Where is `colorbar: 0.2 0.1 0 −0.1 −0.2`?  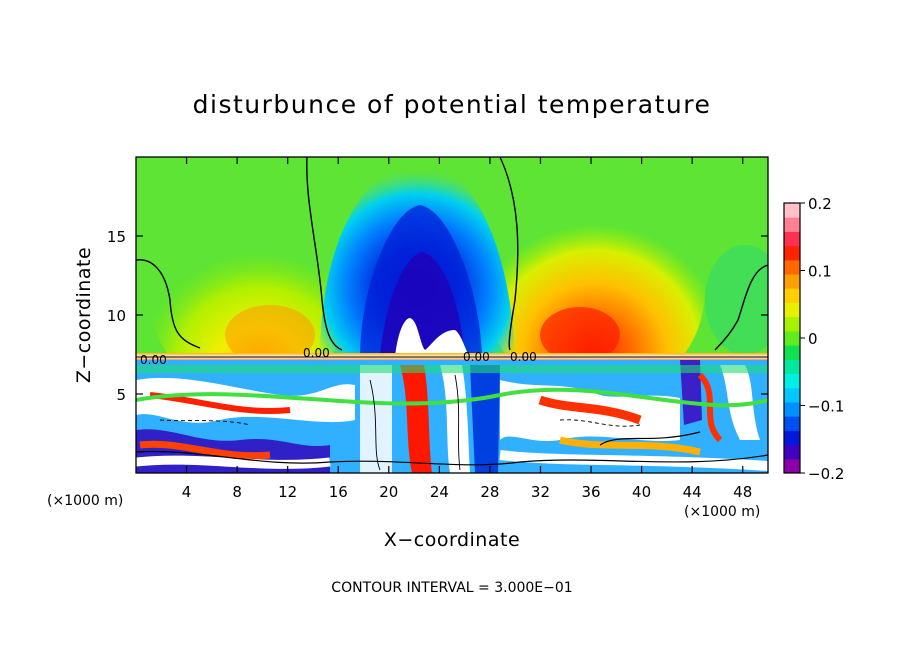 colorbar: 0.2 0.1 0 −0.1 −0.2 is located at coordinates (813, 339).